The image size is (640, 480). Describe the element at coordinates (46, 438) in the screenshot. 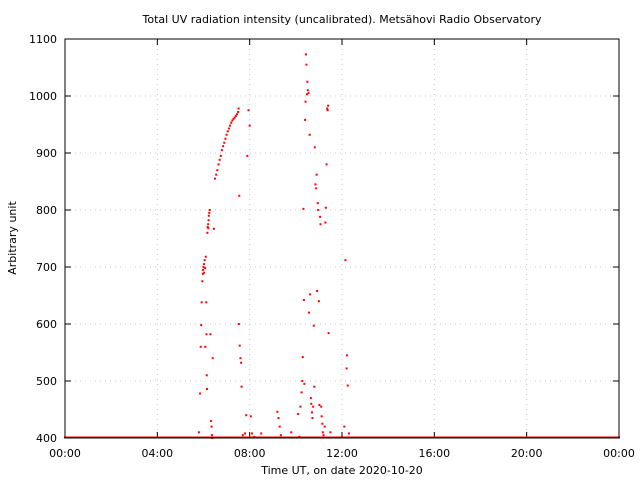

I see `y-tick-label: 400` at that location.